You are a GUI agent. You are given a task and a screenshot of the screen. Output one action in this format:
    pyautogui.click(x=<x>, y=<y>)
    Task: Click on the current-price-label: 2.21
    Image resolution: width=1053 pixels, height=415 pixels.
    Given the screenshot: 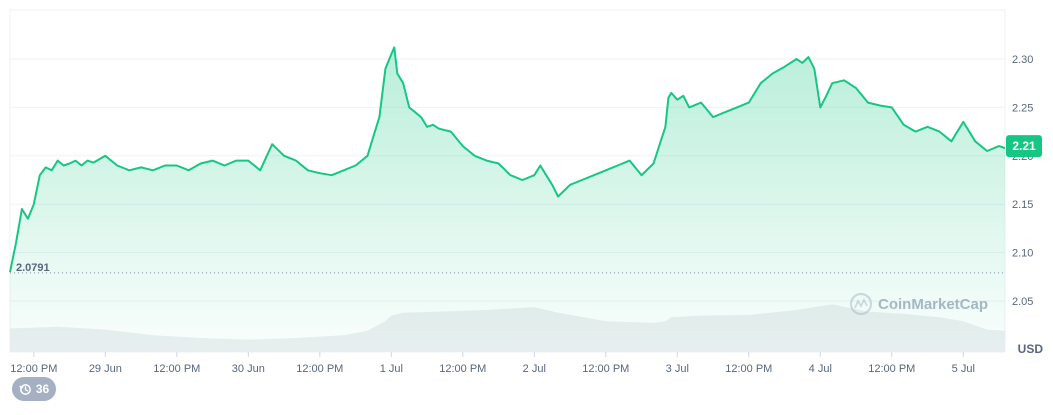 What is the action you would take?
    pyautogui.click(x=1024, y=146)
    